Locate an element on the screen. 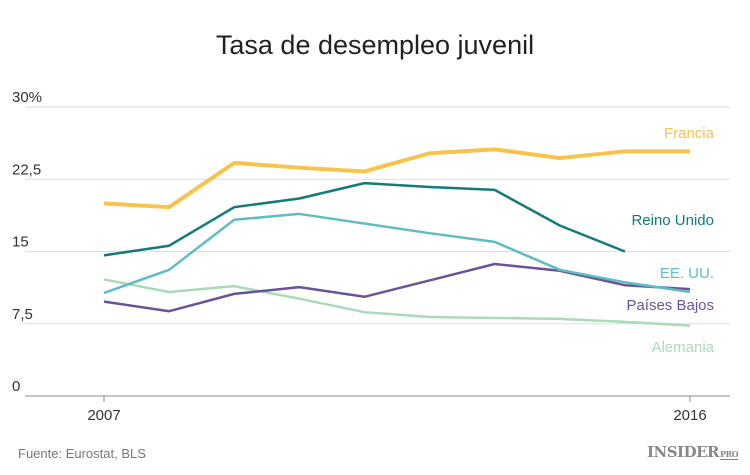 This screenshot has height=475, width=750. source-note: Fuente: Eurostat, BLS is located at coordinates (82, 453).